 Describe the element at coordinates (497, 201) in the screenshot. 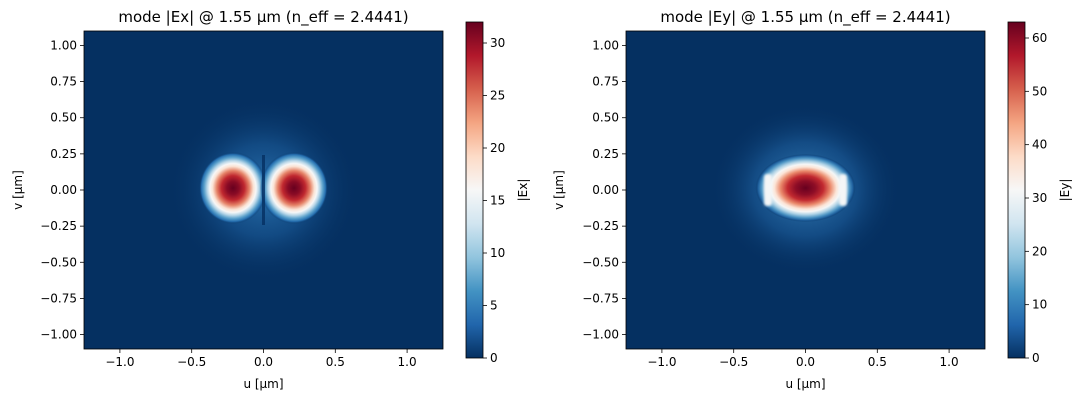

I see `colorbar-tick-label: 15` at that location.